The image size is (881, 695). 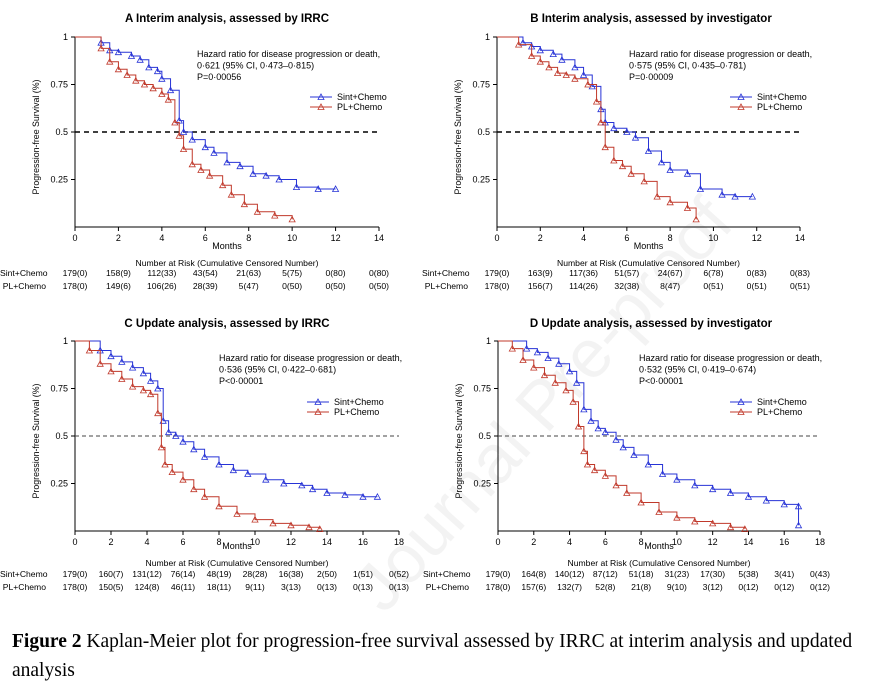 What do you see at coordinates (820, 542) in the screenshot?
I see `x-tick-label: 18` at bounding box center [820, 542].